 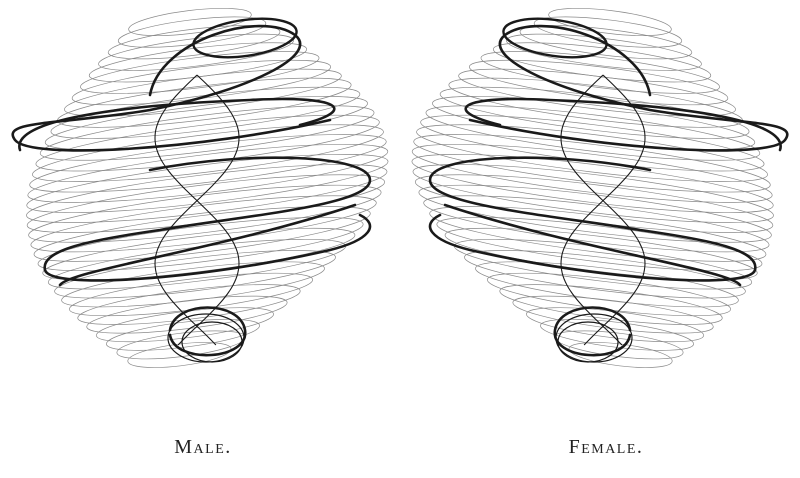 What do you see at coordinates (606, 447) in the screenshot?
I see `female-caption: Female.` at bounding box center [606, 447].